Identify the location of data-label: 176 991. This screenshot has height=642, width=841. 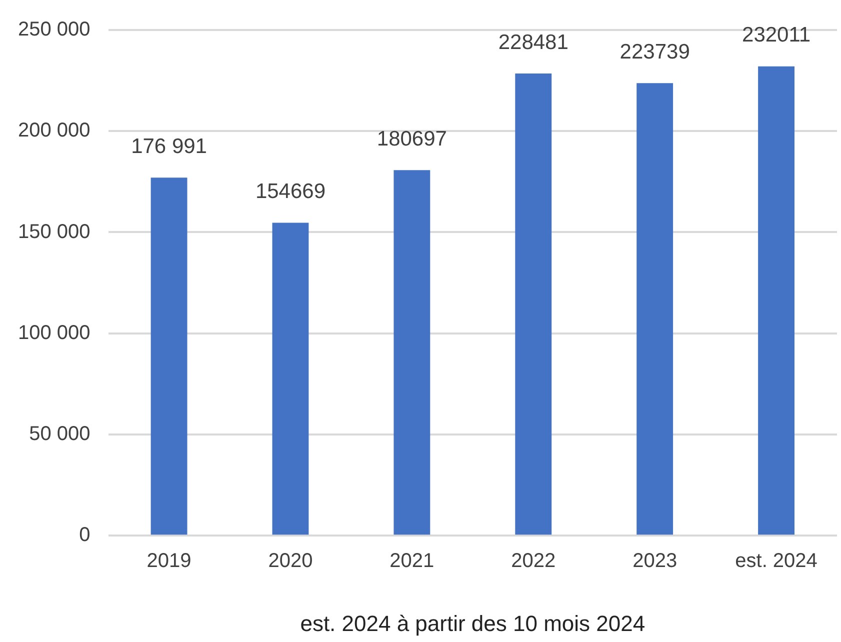
(169, 146).